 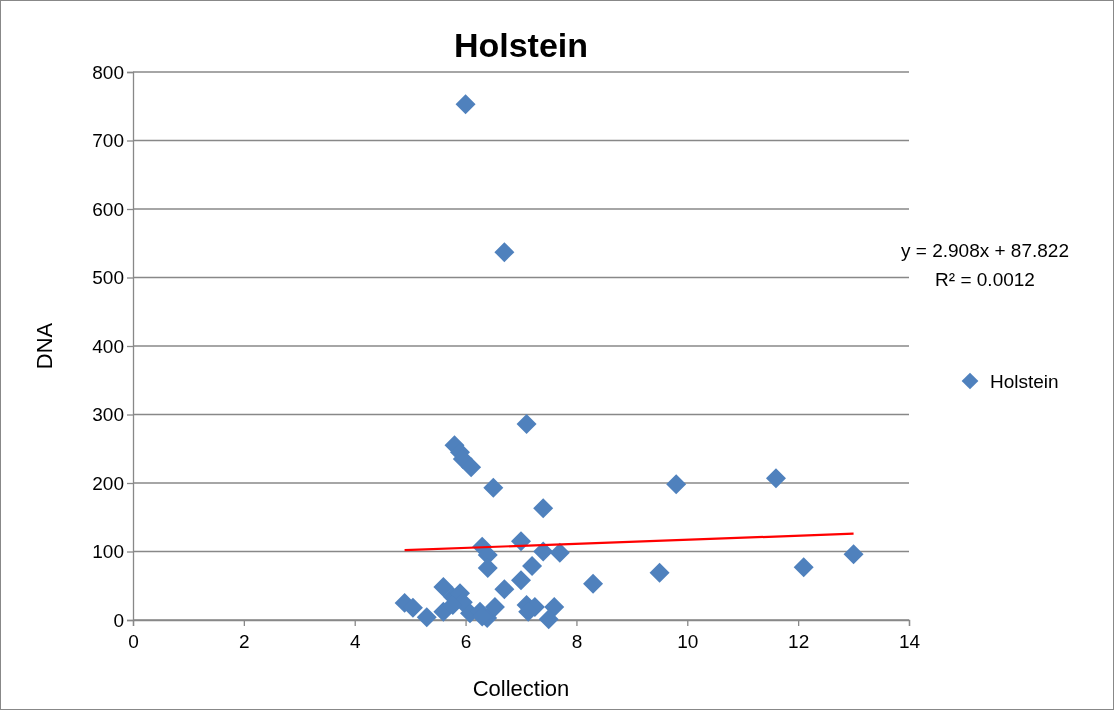 I want to click on legend-label: Holstein, so click(x=1024, y=381).